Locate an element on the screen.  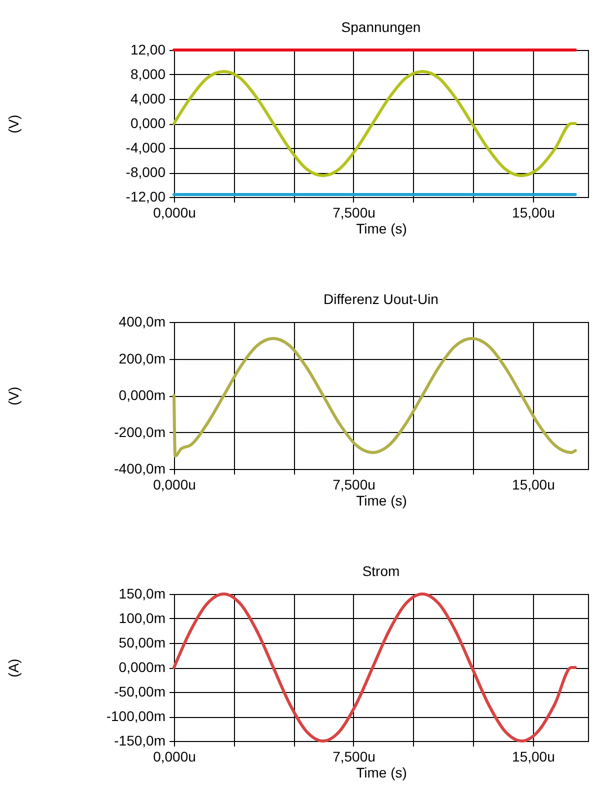
chart-title: Differenz Uout-Uin is located at coordinates (381, 299).